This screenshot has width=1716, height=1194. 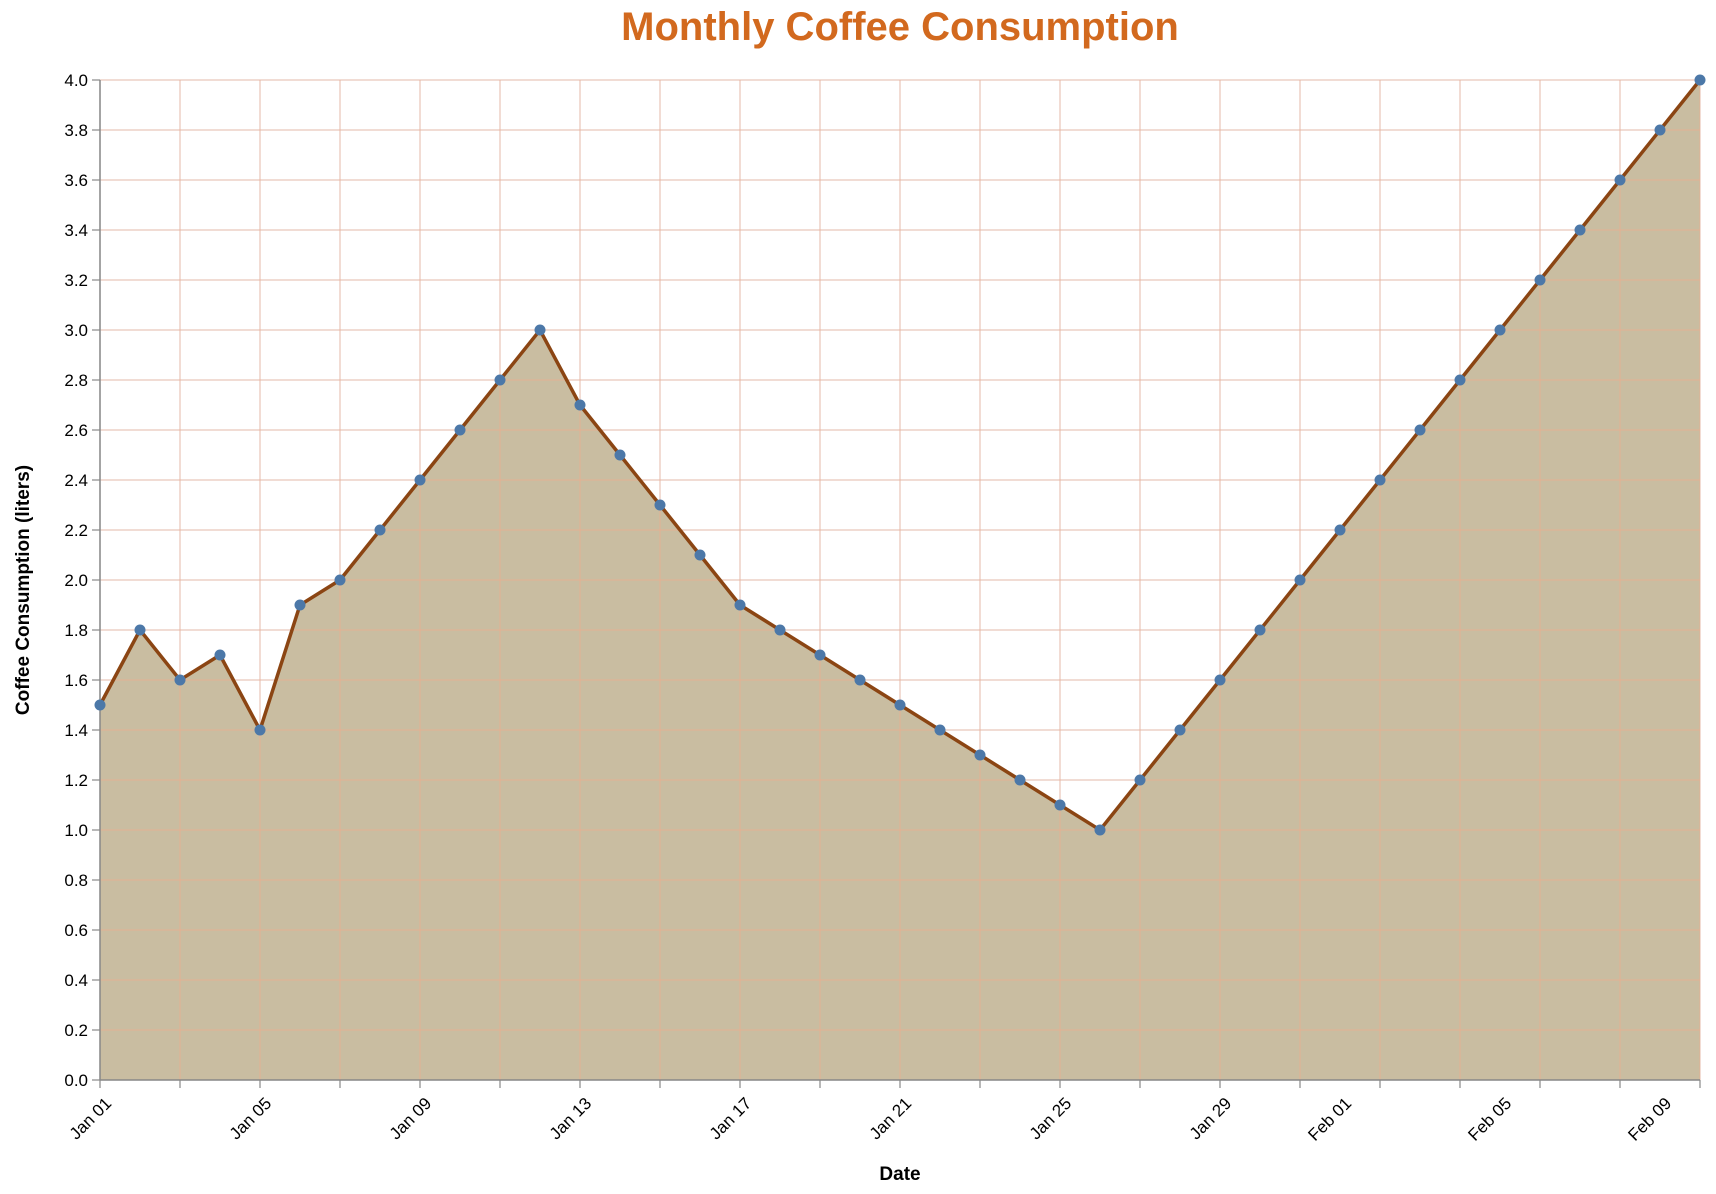 What do you see at coordinates (76, 830) in the screenshot?
I see `y-tick-label: 1.0` at bounding box center [76, 830].